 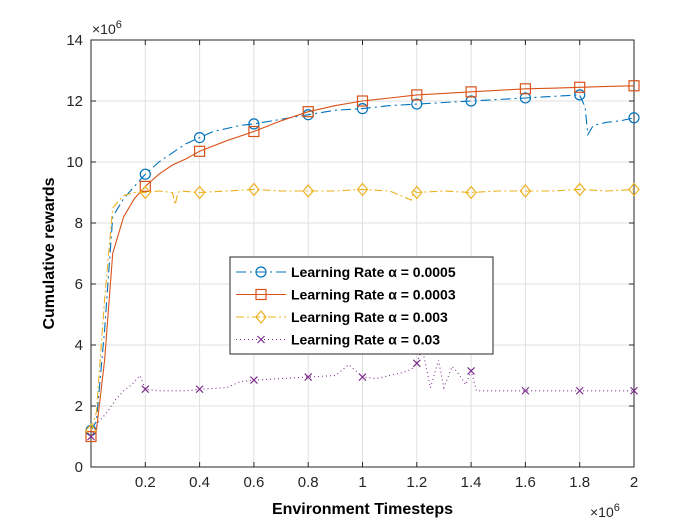 I want to click on legend-item: Learning Rate α = 0.0005, so click(x=346, y=272).